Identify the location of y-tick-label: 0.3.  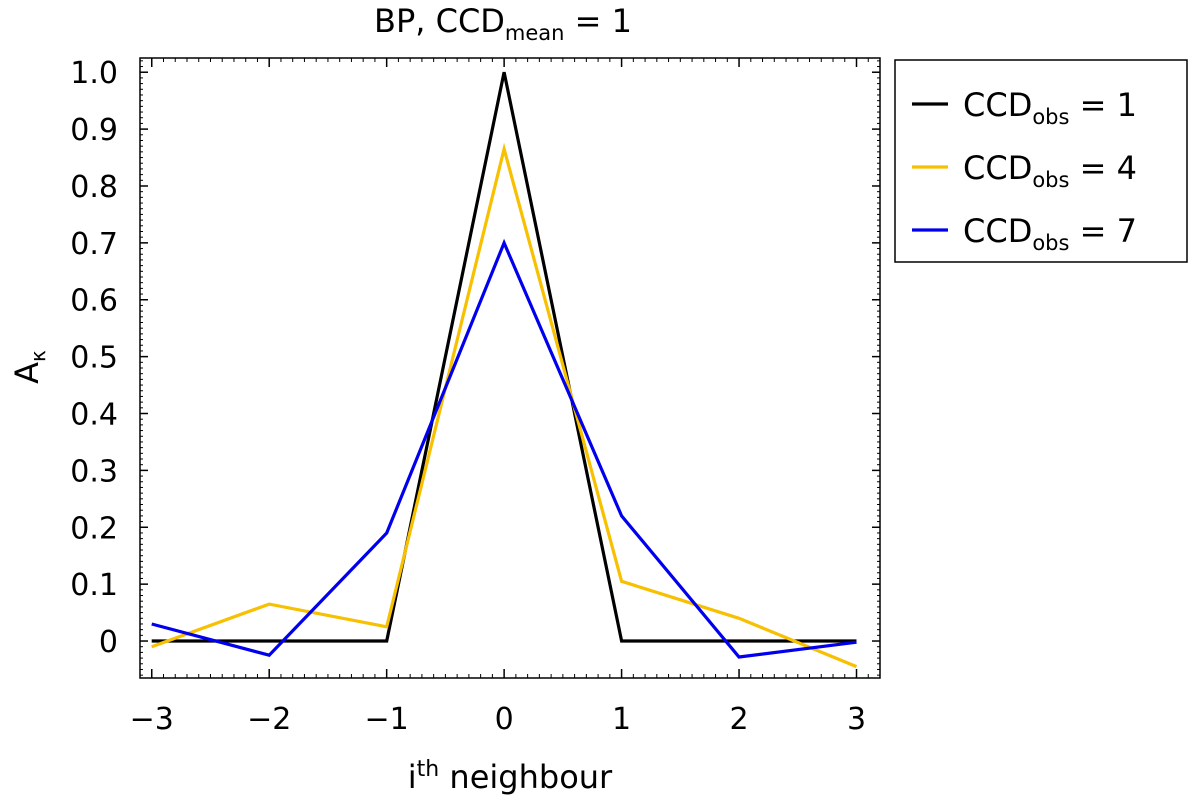
(94, 471).